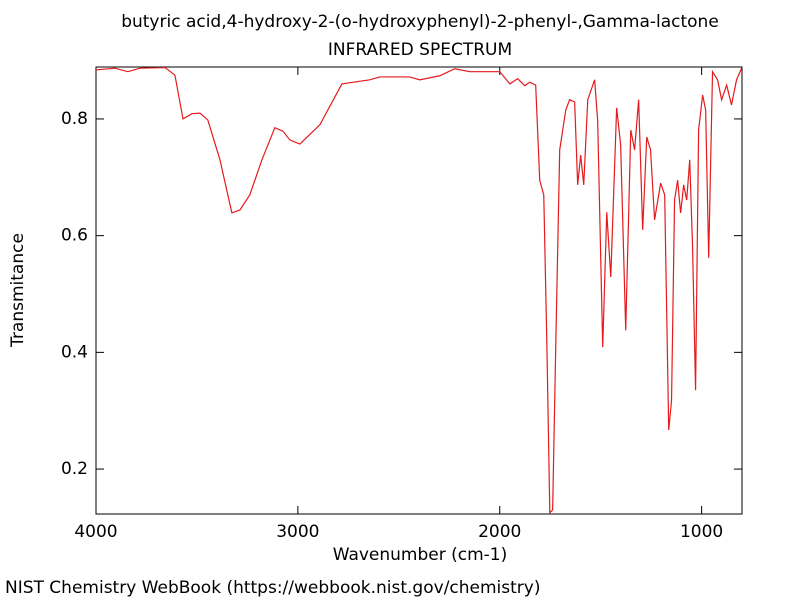  Describe the element at coordinates (74, 236) in the screenshot. I see `y-tick-label: 0.6` at that location.